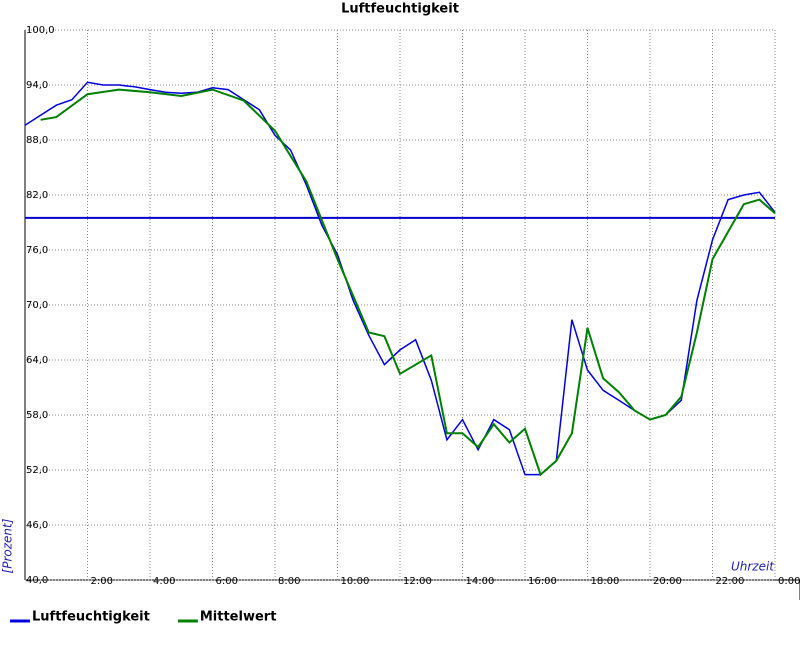 The width and height of the screenshot is (800, 650). Describe the element at coordinates (91, 617) in the screenshot. I see `legend-label: Luftfeuchtigkeit` at that location.